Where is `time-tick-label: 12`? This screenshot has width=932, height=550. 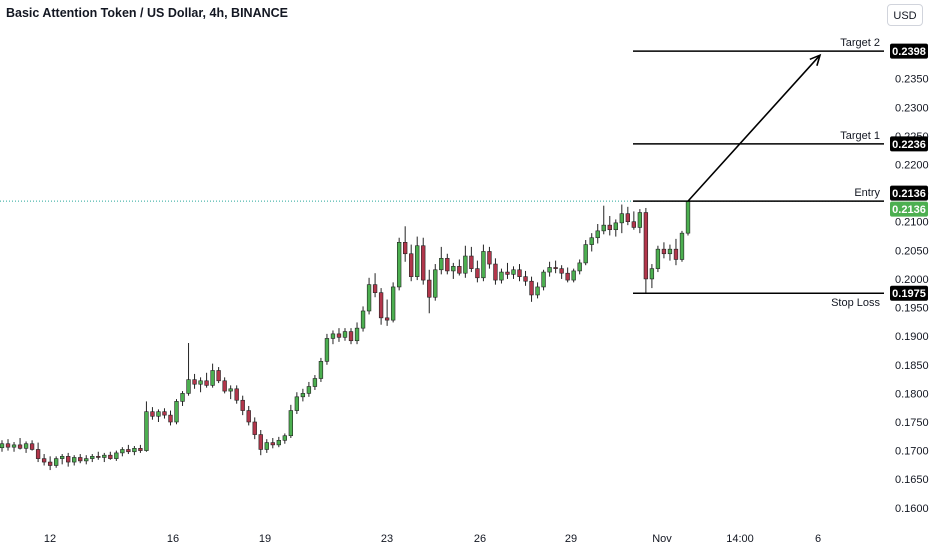
time-tick-label: 12 is located at coordinates (50, 539).